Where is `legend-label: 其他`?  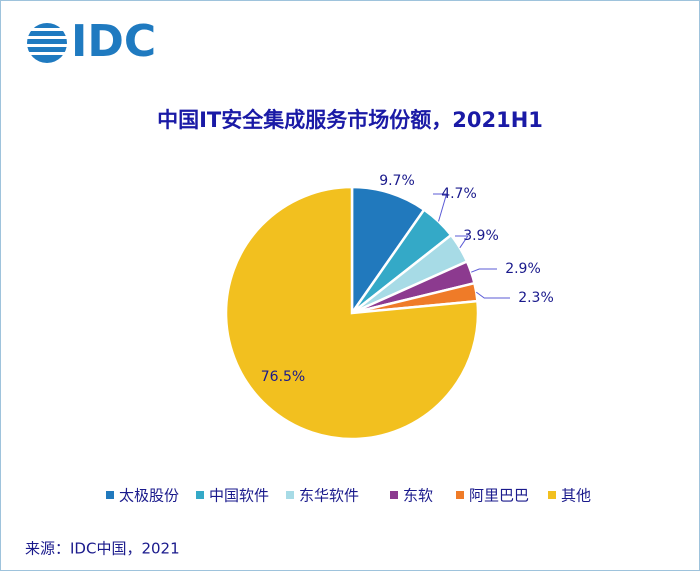
legend-label: 其他 is located at coordinates (576, 496).